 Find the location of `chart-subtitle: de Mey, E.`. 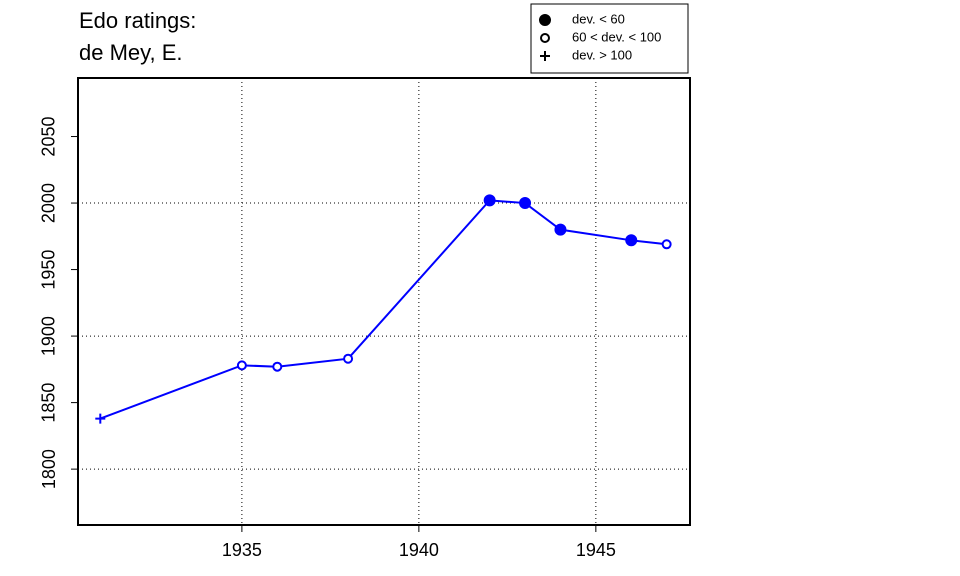

chart-subtitle: de Mey, E. is located at coordinates (131, 52).